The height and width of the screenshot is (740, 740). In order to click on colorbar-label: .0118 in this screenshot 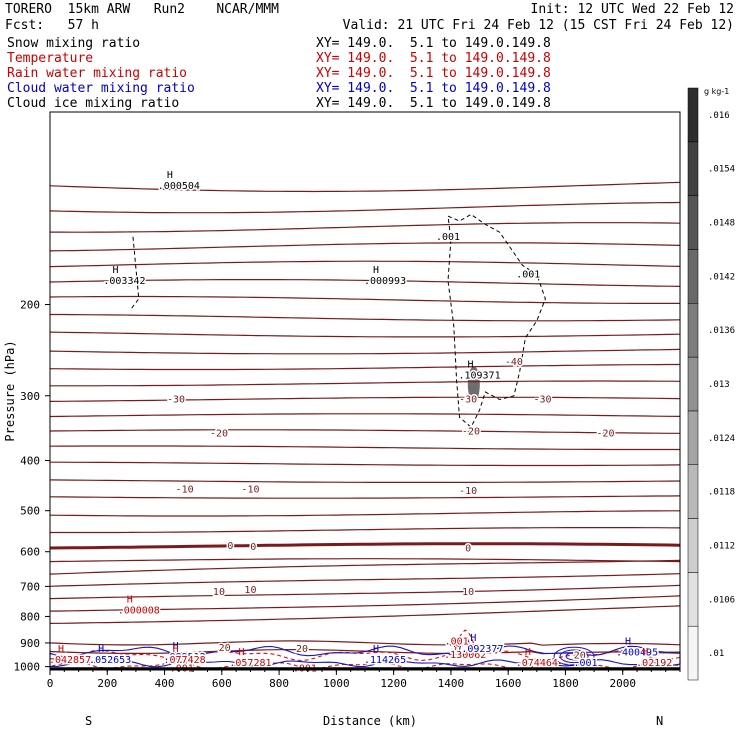, I will do `click(721, 493)`.